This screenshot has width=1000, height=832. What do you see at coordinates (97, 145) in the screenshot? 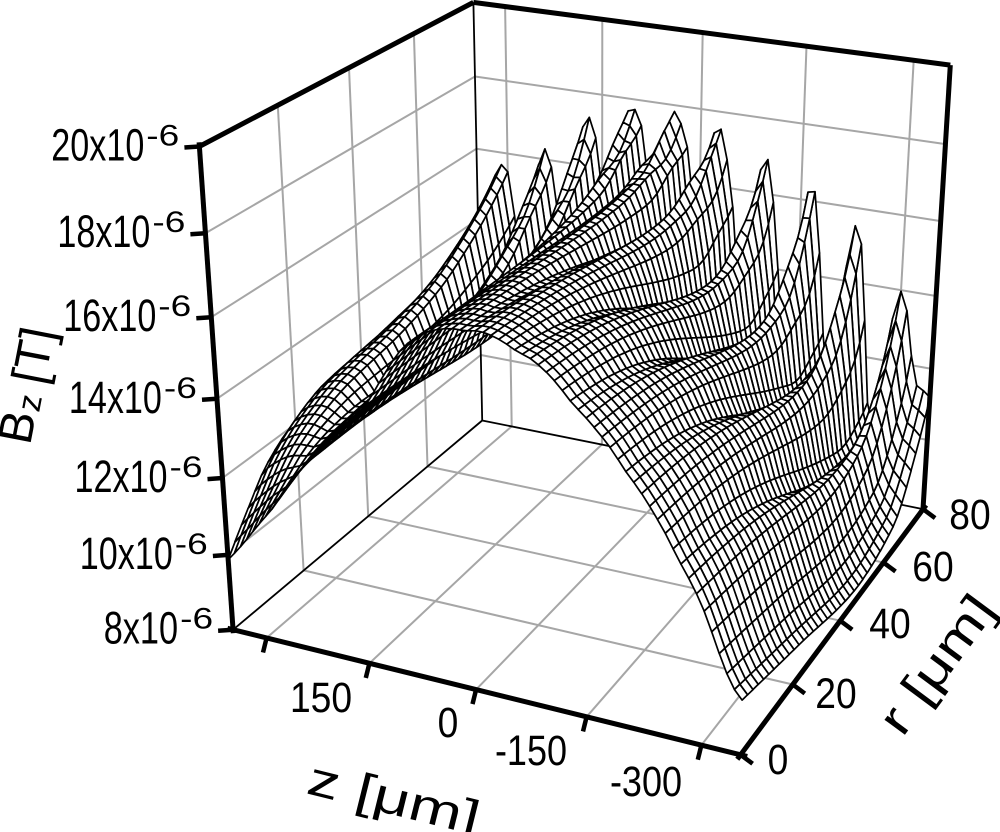
I see `svg-text: 20x10` at bounding box center [97, 145].